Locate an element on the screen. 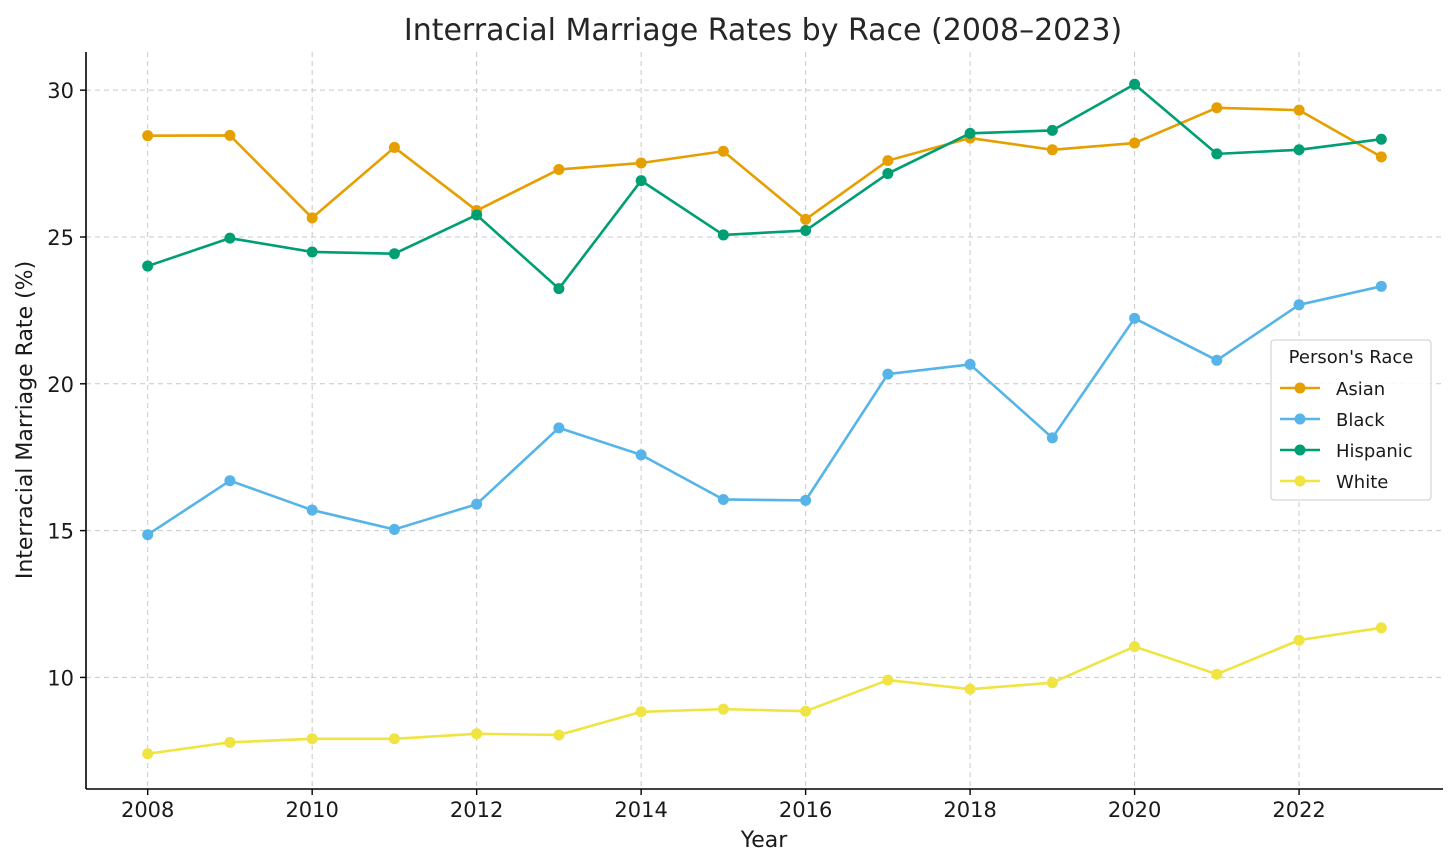  x-tick-label: 2018 is located at coordinates (969, 810).